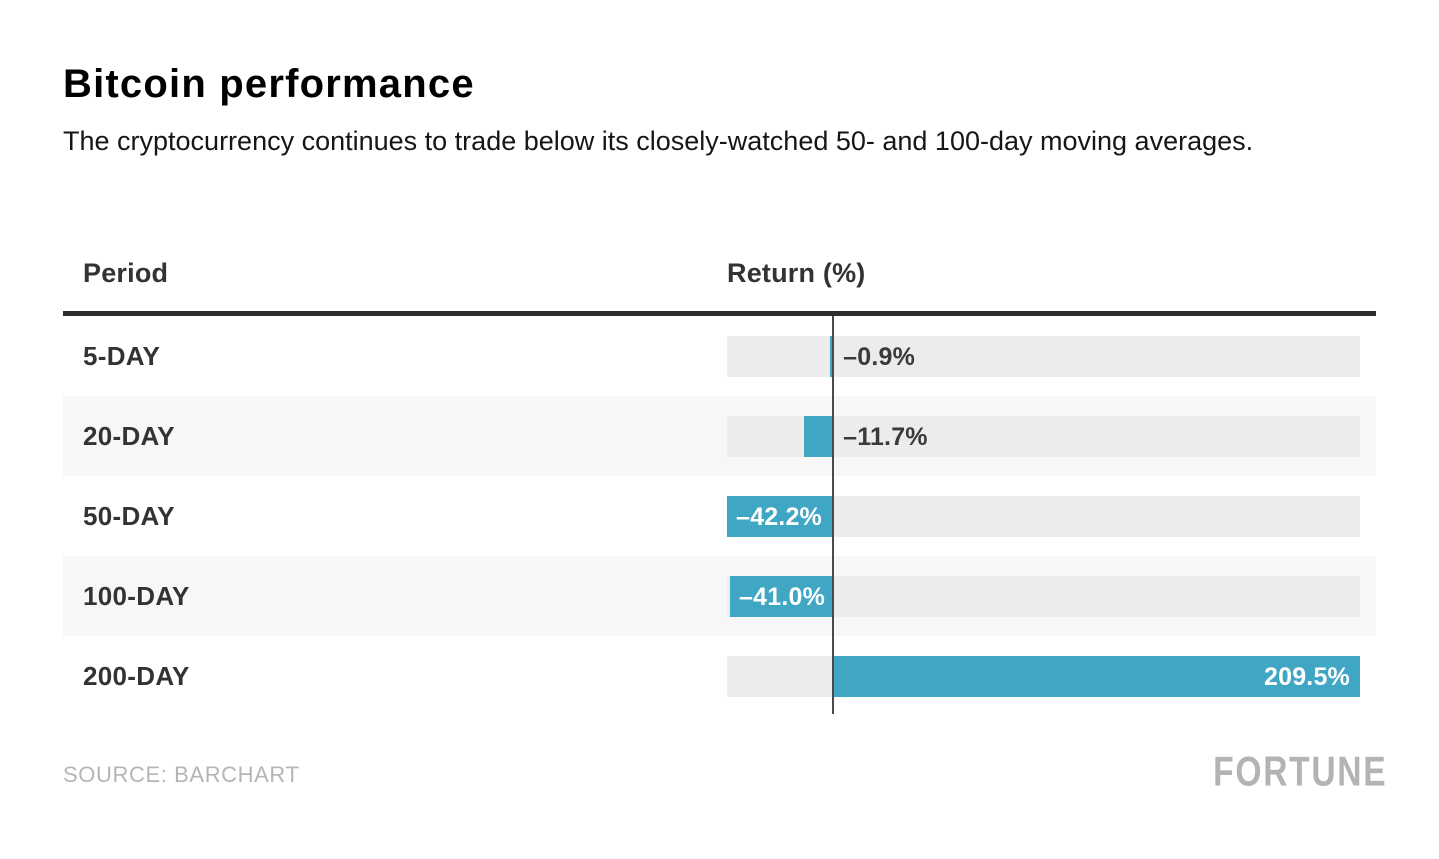  Describe the element at coordinates (269, 84) in the screenshot. I see `chart-title: Bitcoin performance` at that location.